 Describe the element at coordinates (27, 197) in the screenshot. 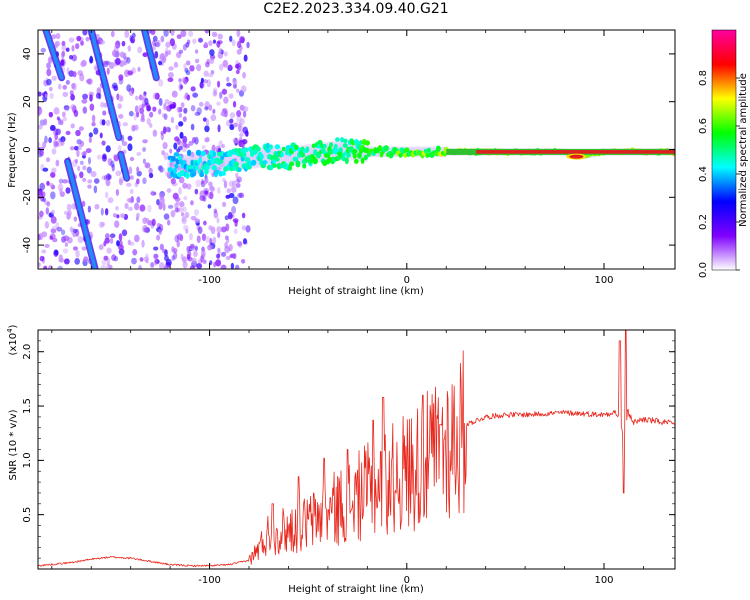

I see `y-tick-label: -20` at that location.